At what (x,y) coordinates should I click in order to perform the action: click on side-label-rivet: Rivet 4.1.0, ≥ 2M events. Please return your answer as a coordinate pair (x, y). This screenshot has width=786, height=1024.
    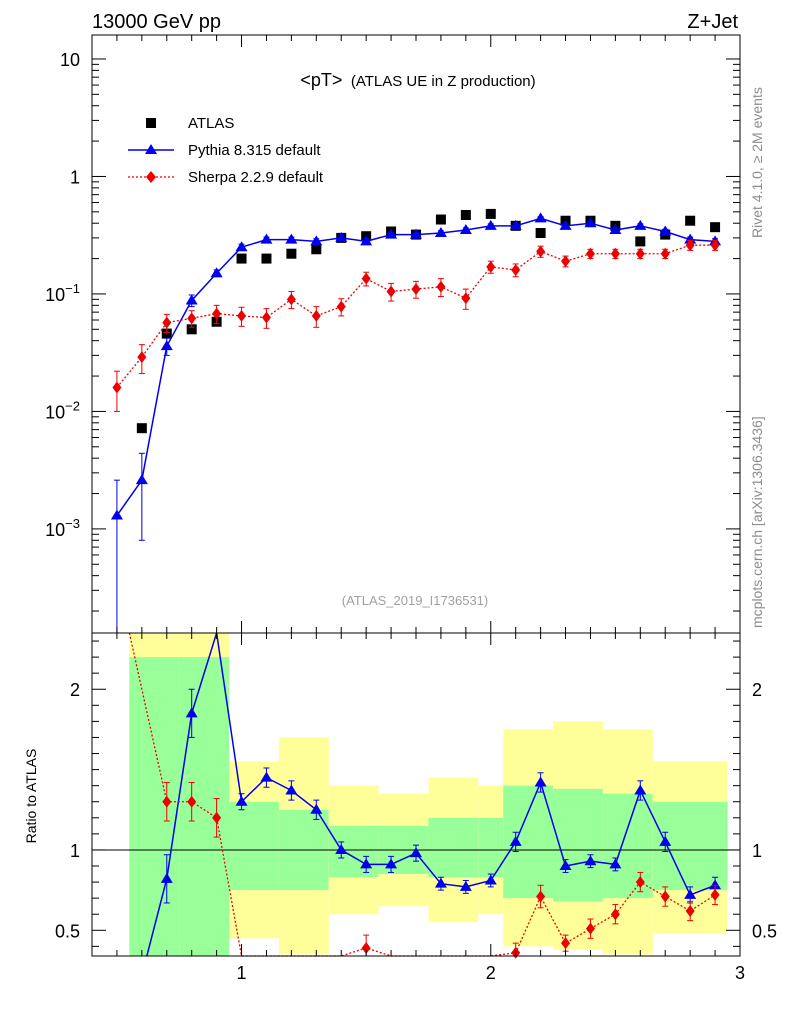
    Looking at the image, I should click on (757, 162).